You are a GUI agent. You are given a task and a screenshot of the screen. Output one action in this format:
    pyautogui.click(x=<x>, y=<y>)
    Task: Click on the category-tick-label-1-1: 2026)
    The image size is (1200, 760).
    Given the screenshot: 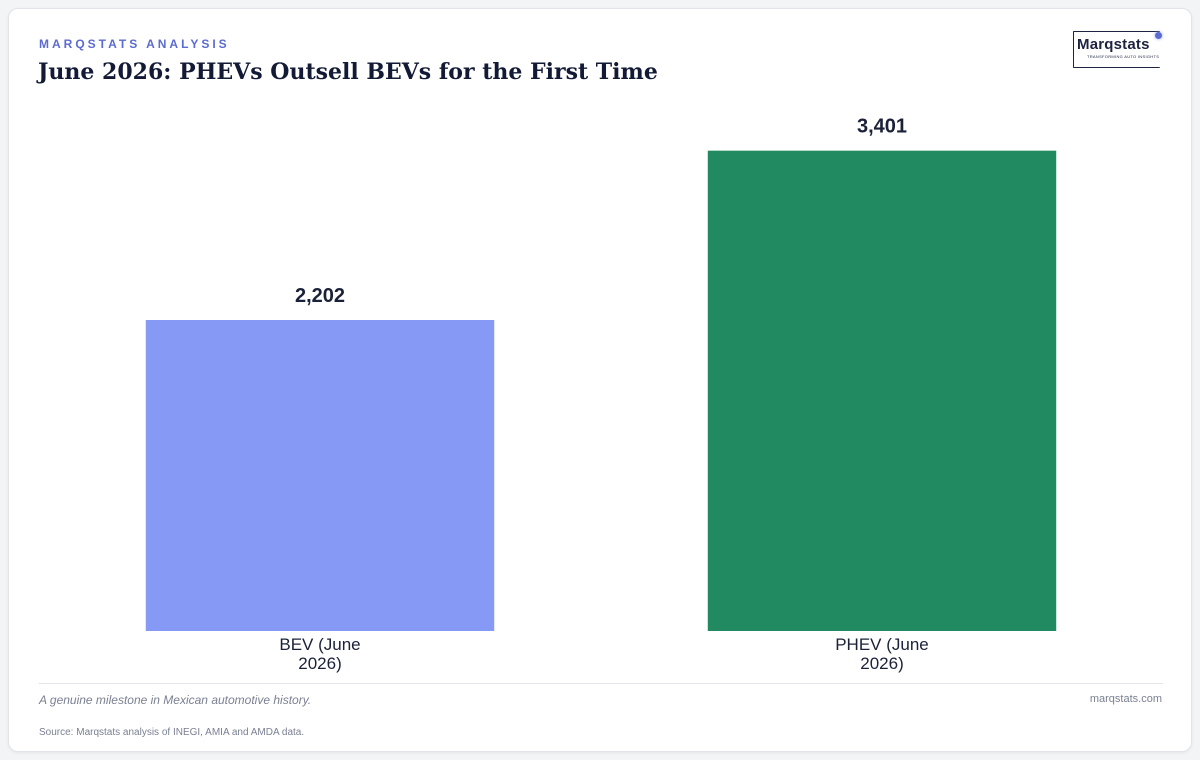 What is the action you would take?
    pyautogui.click(x=881, y=663)
    